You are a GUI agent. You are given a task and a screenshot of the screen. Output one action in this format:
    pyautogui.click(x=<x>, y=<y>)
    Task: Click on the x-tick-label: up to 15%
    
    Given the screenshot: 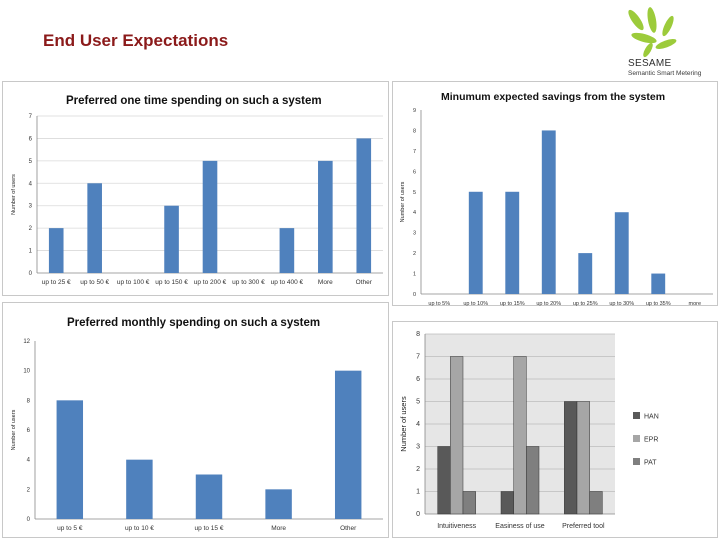 What is the action you would take?
    pyautogui.click(x=512, y=304)
    